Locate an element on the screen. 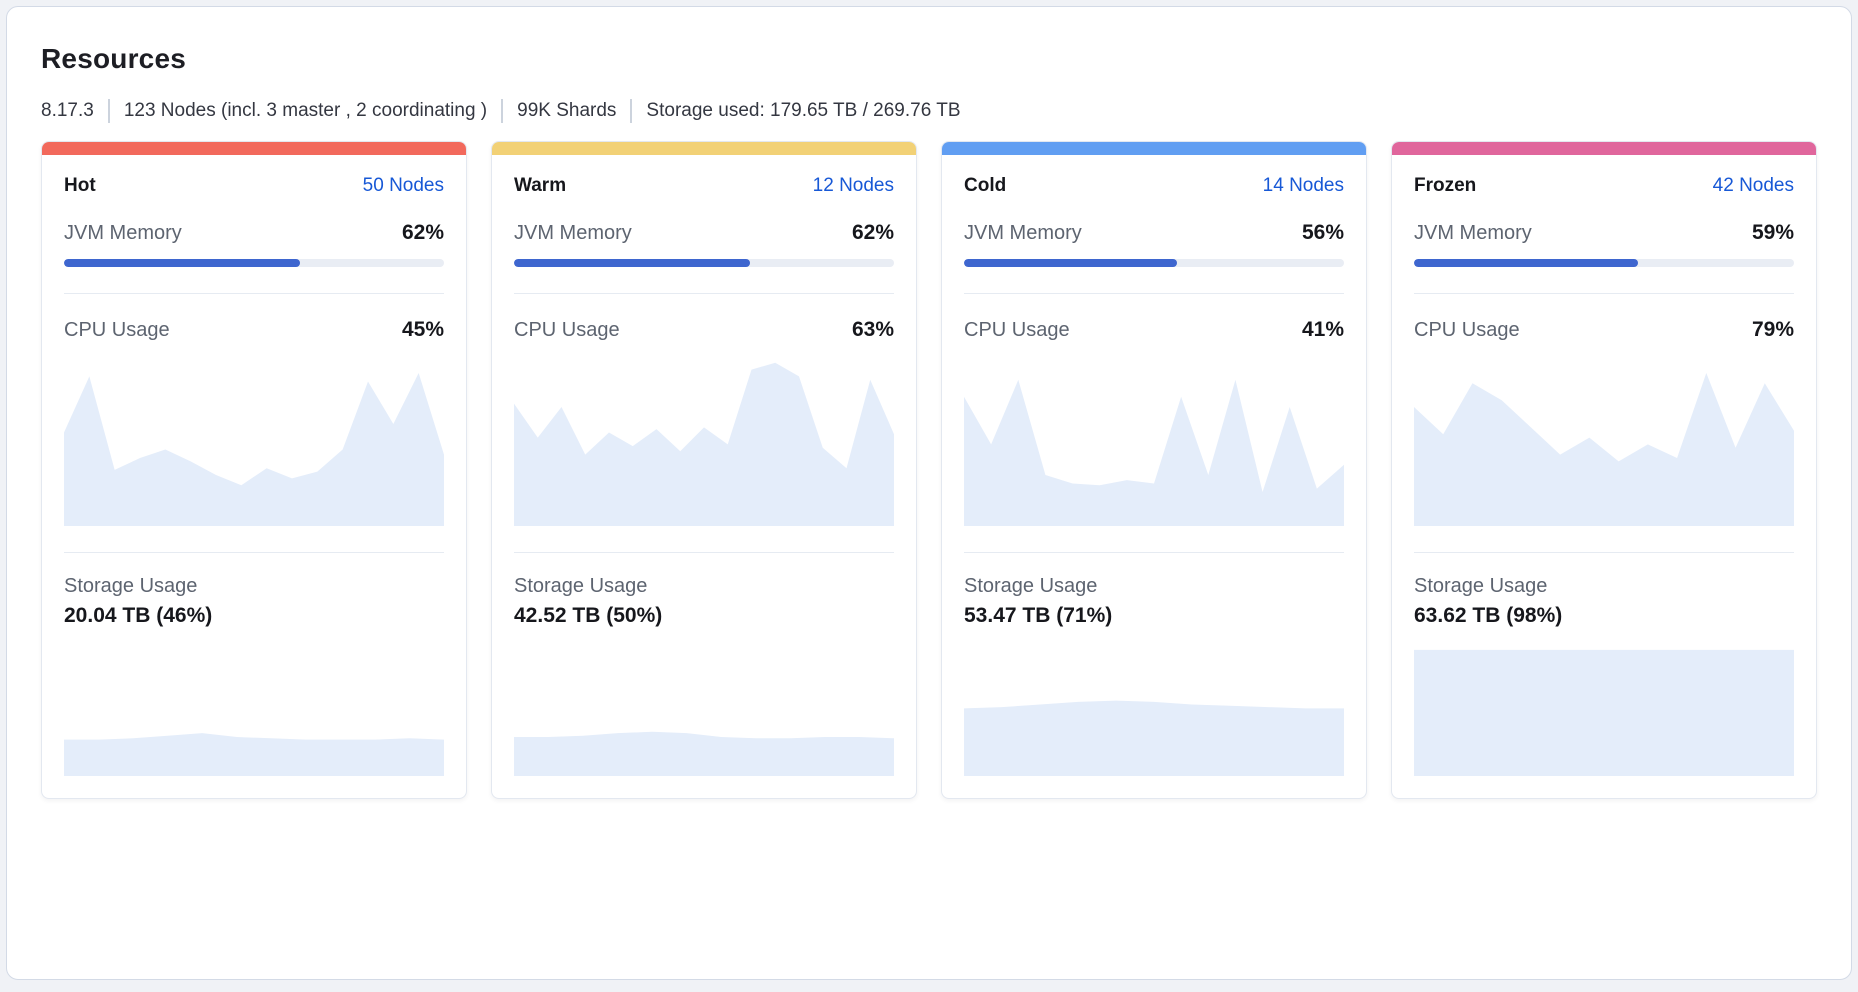  tier-name: Hot is located at coordinates (80, 185).